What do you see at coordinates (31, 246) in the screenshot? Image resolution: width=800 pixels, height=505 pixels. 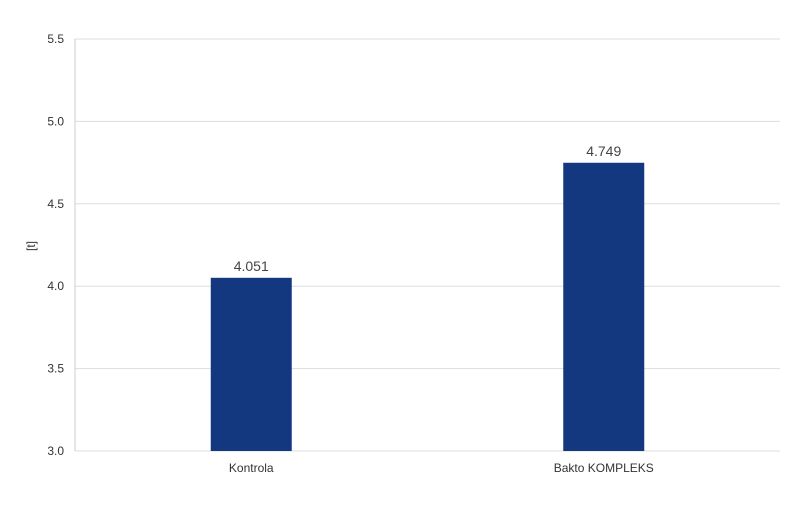 I see `y-axis-label: [t]` at bounding box center [31, 246].